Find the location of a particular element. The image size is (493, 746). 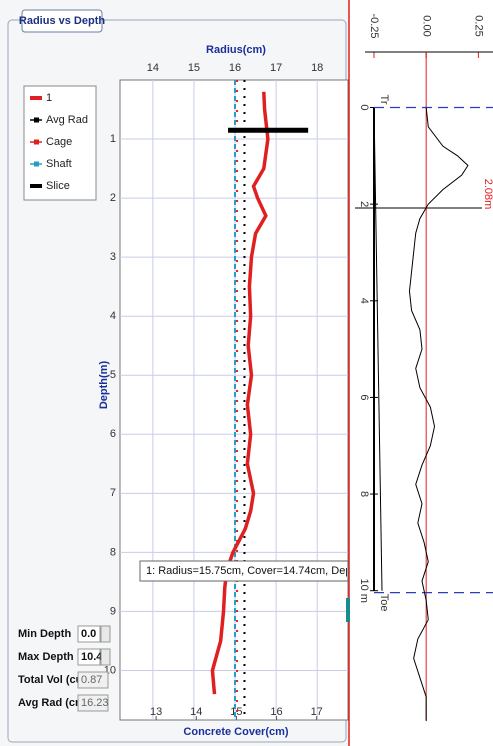

x2-tick-label: 17 is located at coordinates (317, 712).